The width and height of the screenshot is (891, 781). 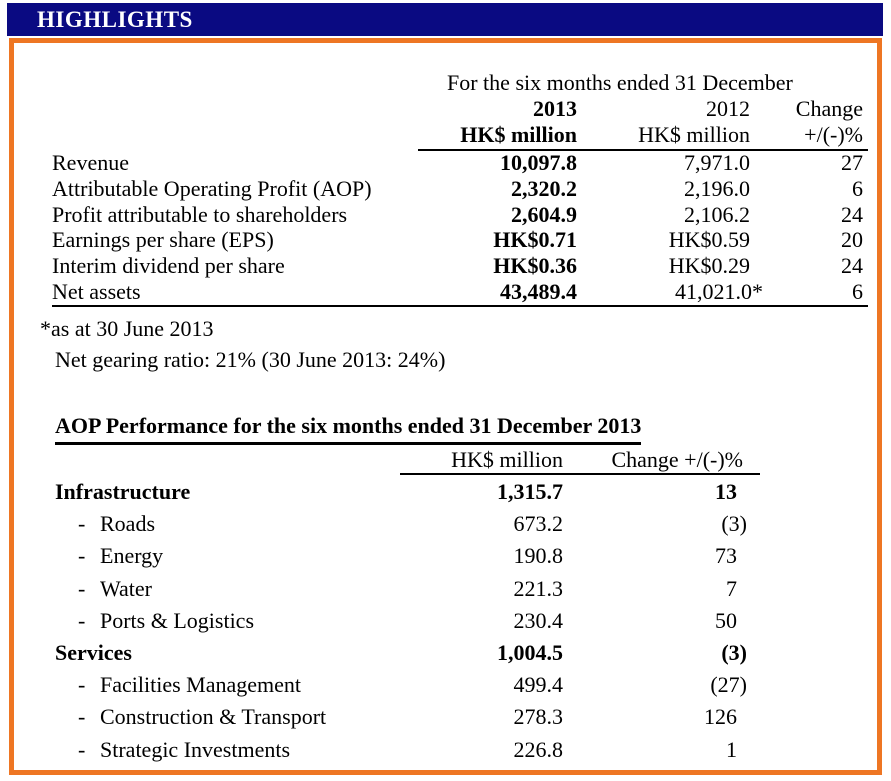 I want to click on cell-label: Infrastructure, so click(x=123, y=491).